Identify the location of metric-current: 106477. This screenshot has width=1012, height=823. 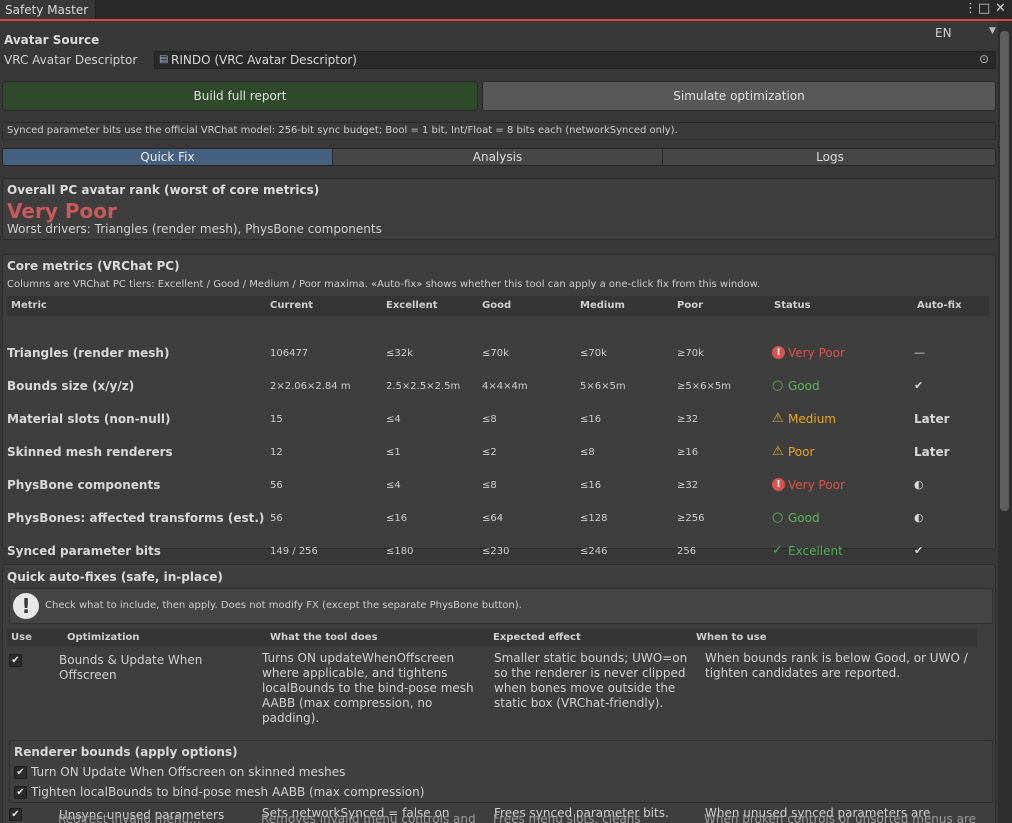
(289, 353).